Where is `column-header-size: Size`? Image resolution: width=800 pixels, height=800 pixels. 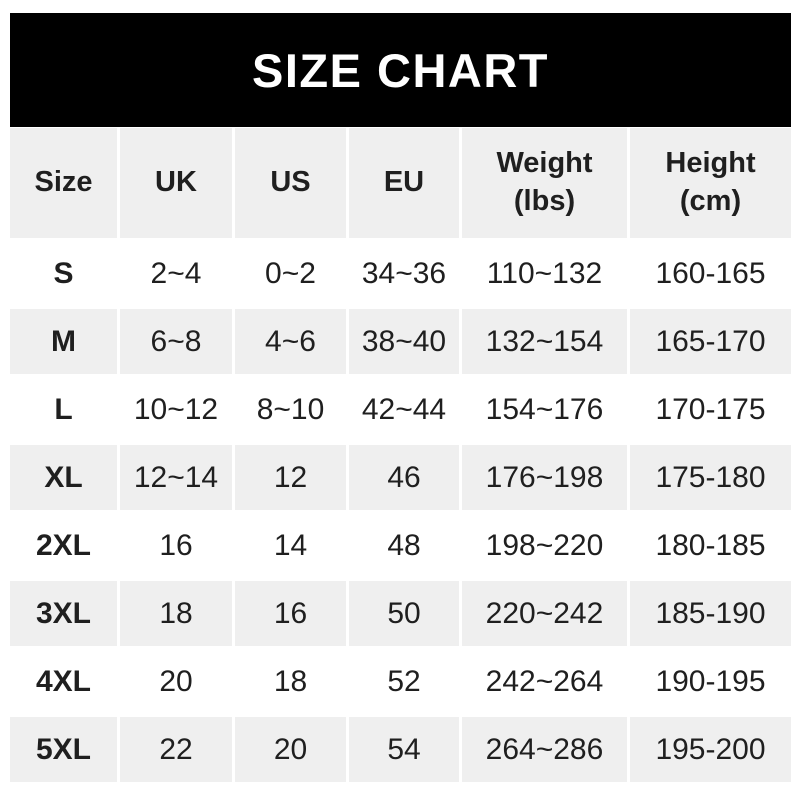 column-header-size: Size is located at coordinates (63, 183).